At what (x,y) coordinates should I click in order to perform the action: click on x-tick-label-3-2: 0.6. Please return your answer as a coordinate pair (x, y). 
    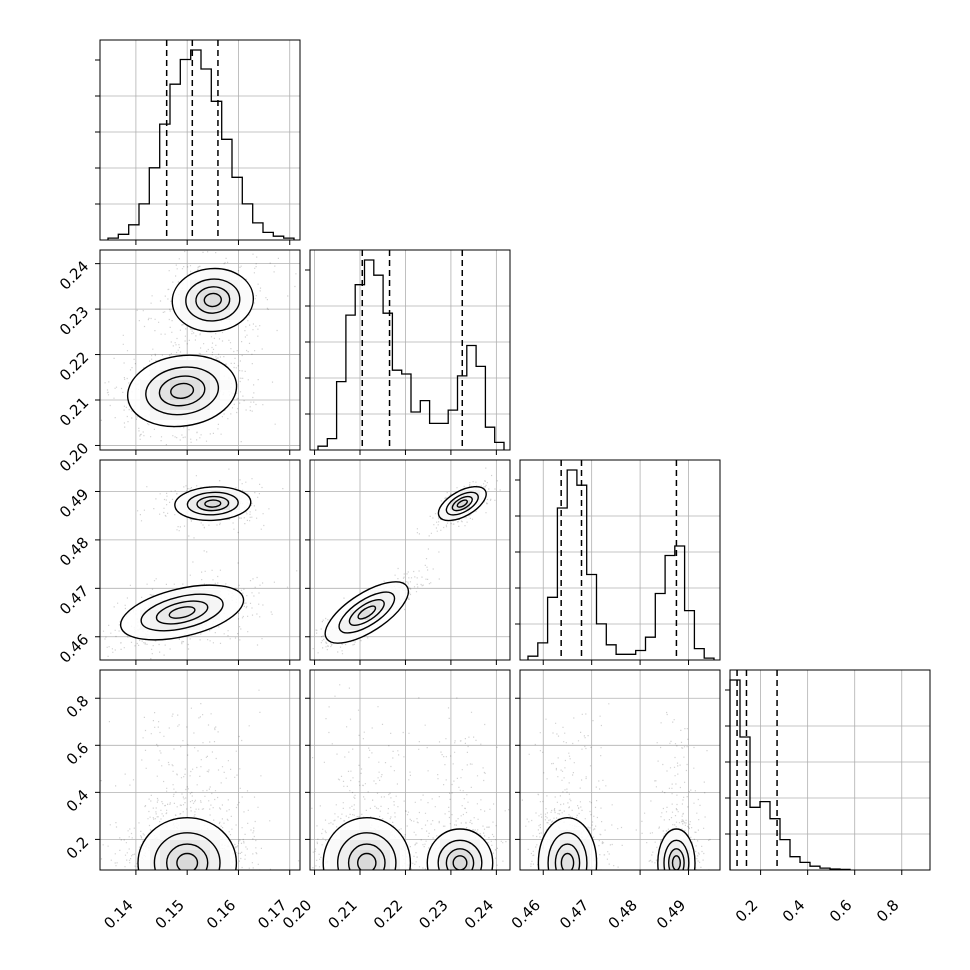
    Looking at the image, I should click on (841, 911).